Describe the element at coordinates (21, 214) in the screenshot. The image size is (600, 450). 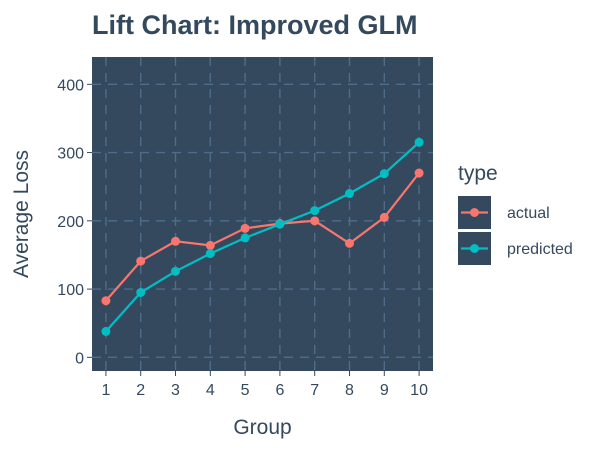
I see `y-axis-title: Average Loss` at that location.